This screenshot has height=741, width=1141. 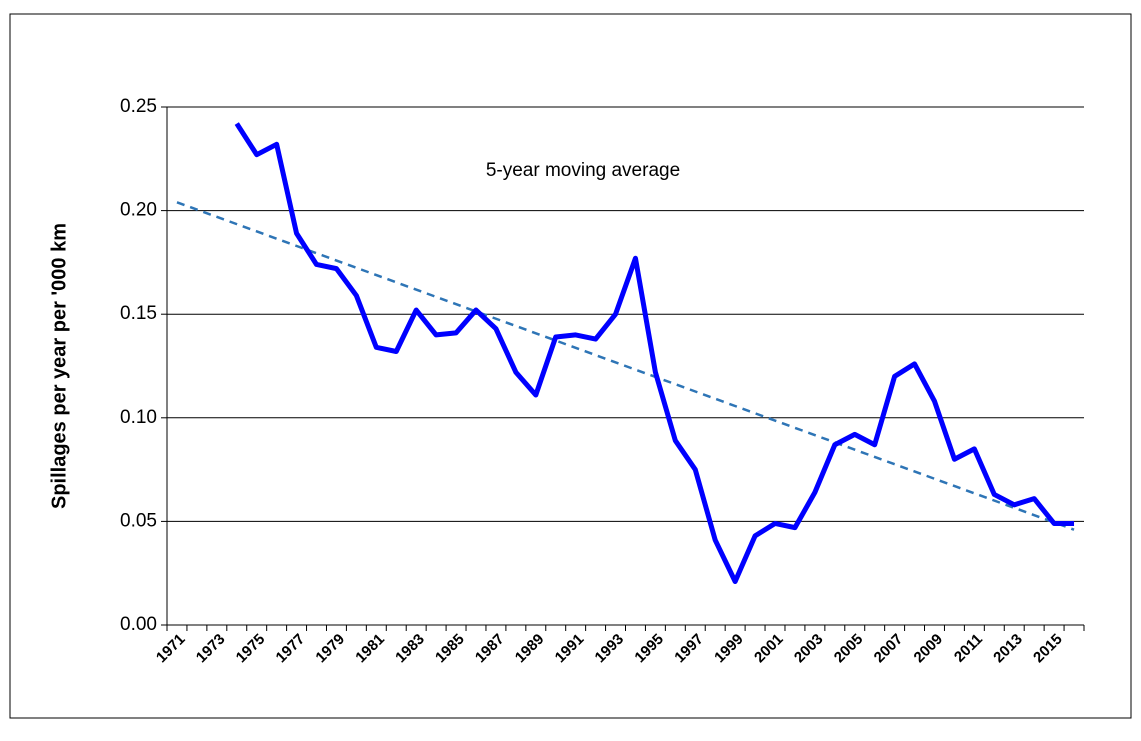 What do you see at coordinates (138, 624) in the screenshot?
I see `y-tick-label: 0.00` at bounding box center [138, 624].